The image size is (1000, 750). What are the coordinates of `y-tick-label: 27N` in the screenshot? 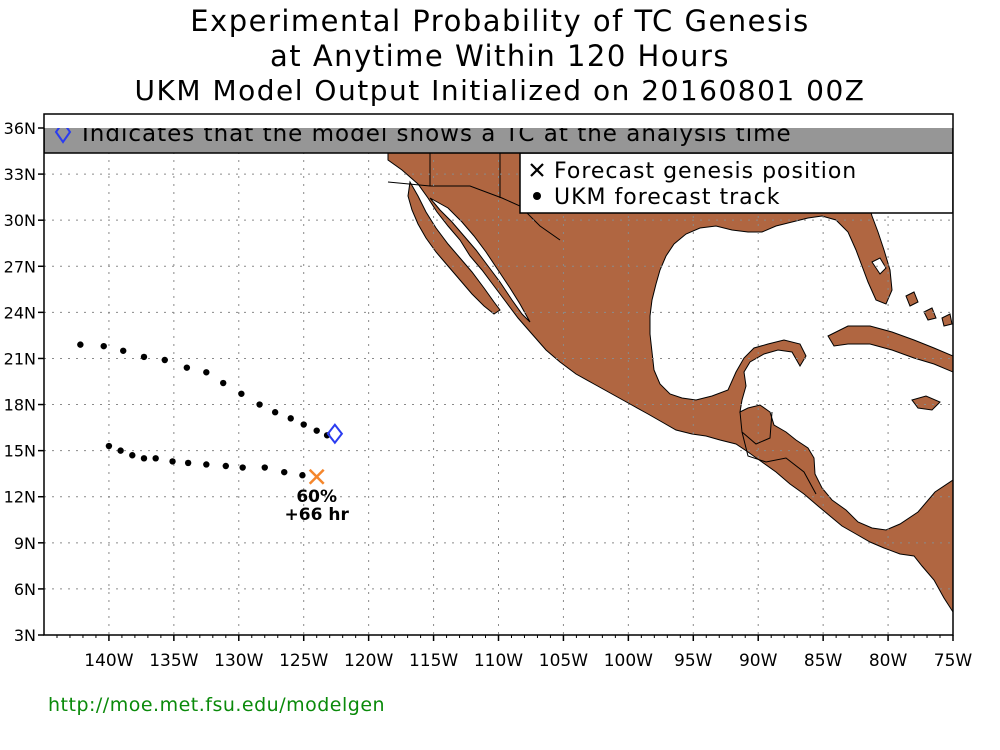 It's located at (20, 266).